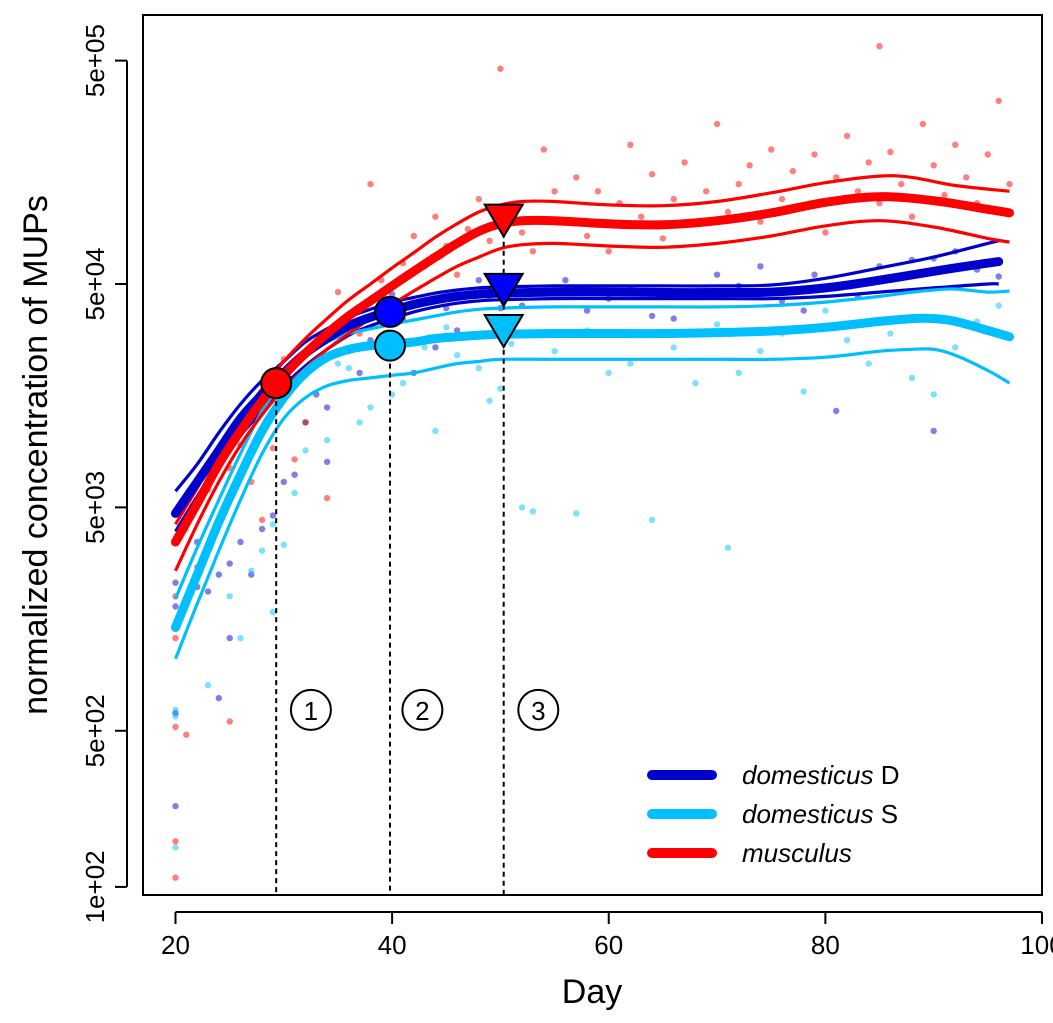 The image size is (1053, 1023). What do you see at coordinates (104, 473) in the screenshot?
I see `y-axis: 1e+02 5e+02 5e+03 5e+04 5e+05` at bounding box center [104, 473].